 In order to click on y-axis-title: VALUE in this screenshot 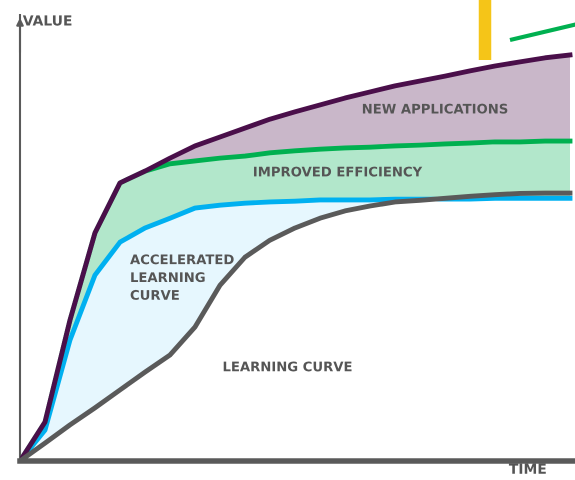, I will do `click(47, 20)`.